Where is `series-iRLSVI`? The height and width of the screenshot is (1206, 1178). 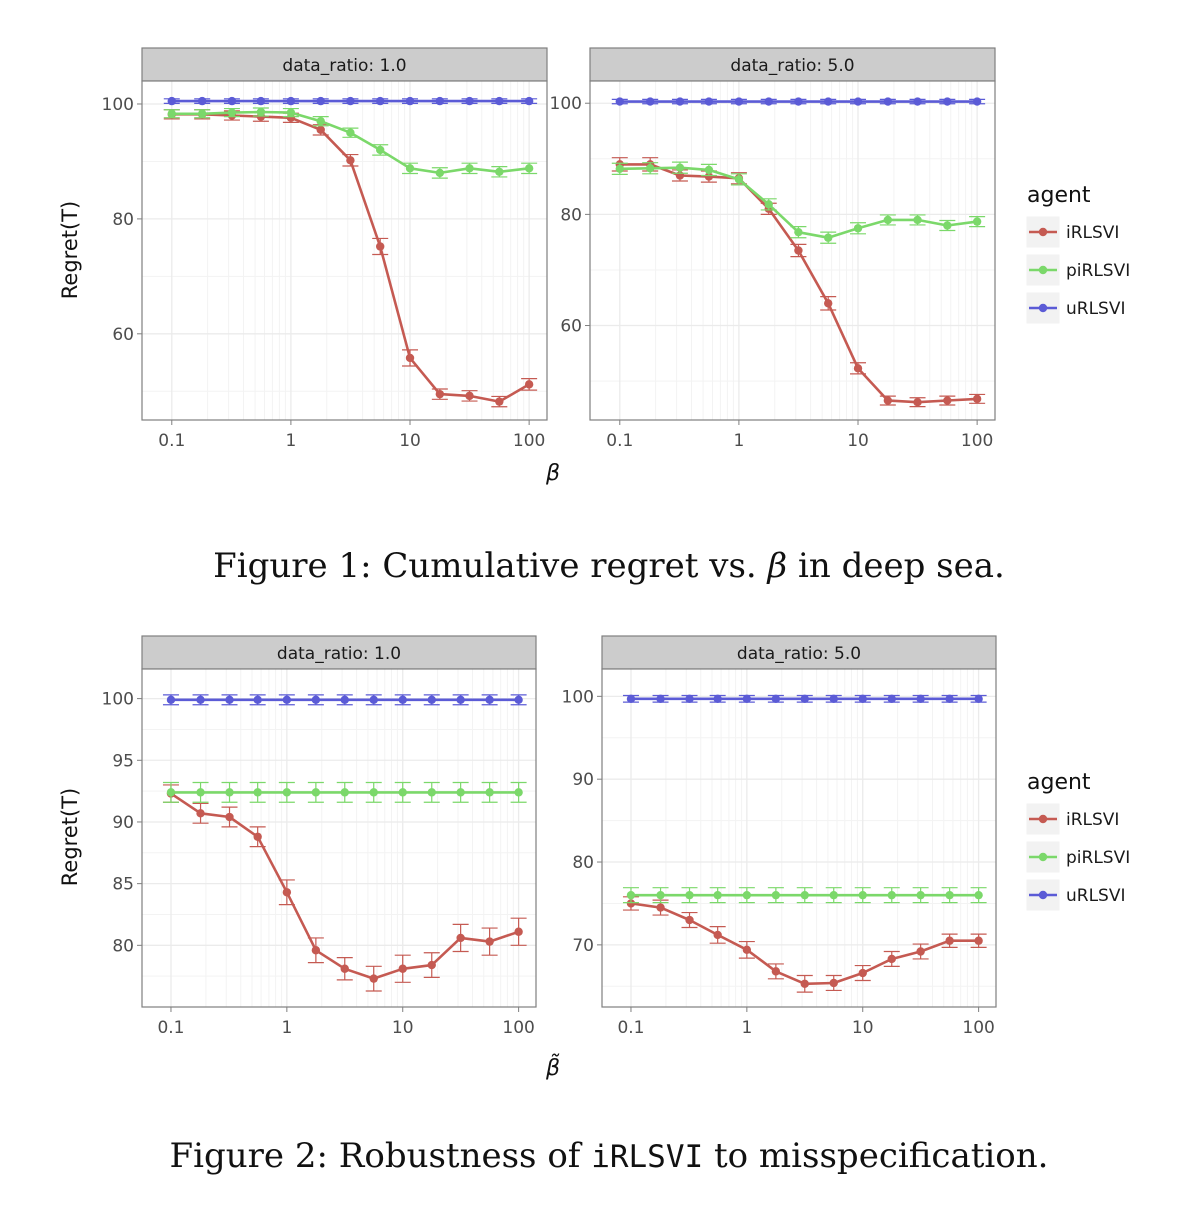 series-iRLSVI is located at coordinates (344, 888).